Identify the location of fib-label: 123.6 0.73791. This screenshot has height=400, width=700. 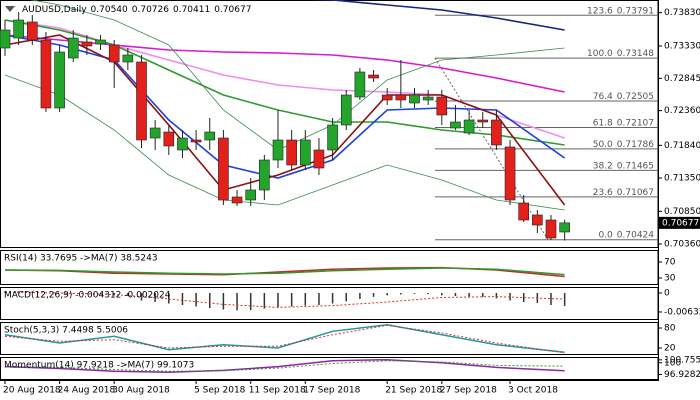
(620, 11).